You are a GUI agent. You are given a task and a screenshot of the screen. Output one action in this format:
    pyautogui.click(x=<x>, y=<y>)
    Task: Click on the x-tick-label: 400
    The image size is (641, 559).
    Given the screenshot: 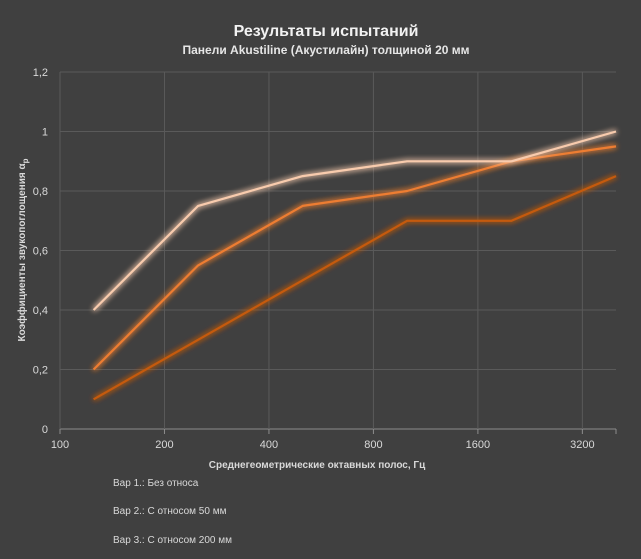 What is the action you would take?
    pyautogui.click(x=269, y=445)
    